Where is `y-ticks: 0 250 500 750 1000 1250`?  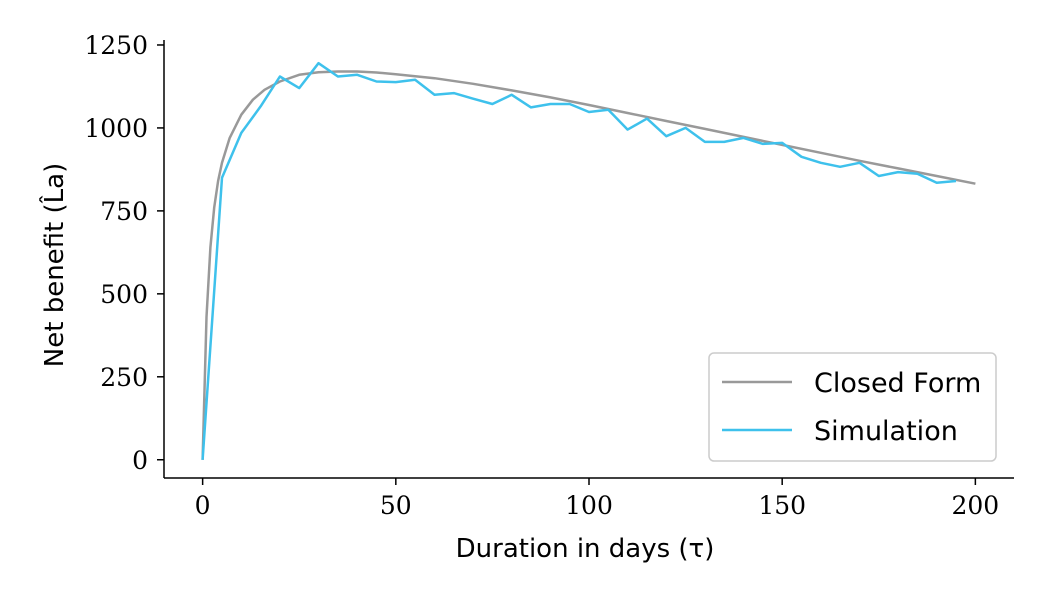
y-ticks: 0 250 500 750 1000 1250 is located at coordinates (124, 253).